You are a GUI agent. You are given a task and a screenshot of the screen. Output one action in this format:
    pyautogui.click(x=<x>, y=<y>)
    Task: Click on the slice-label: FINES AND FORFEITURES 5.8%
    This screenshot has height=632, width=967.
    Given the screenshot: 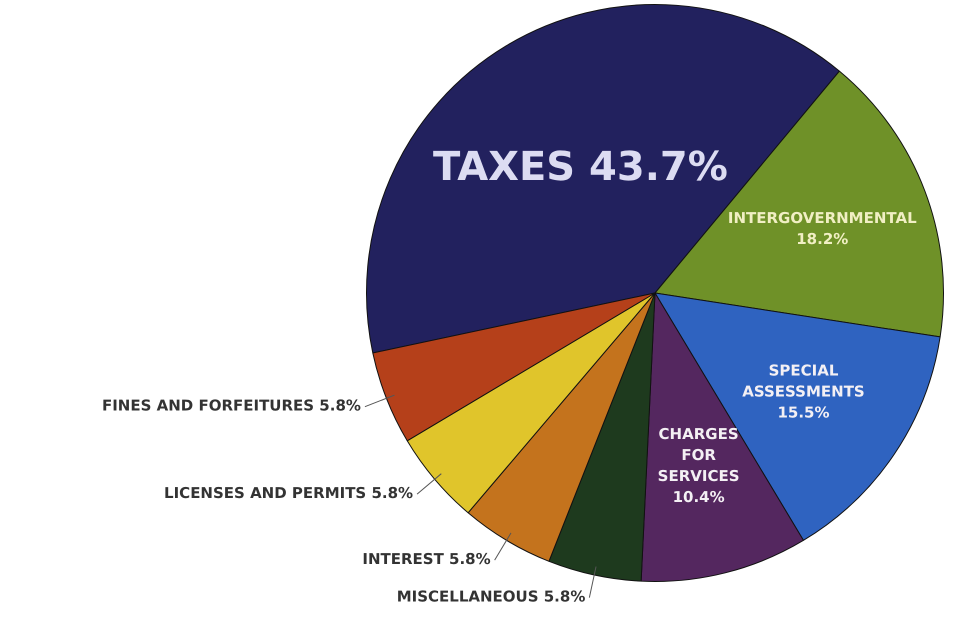 What is the action you would take?
    pyautogui.click(x=231, y=405)
    